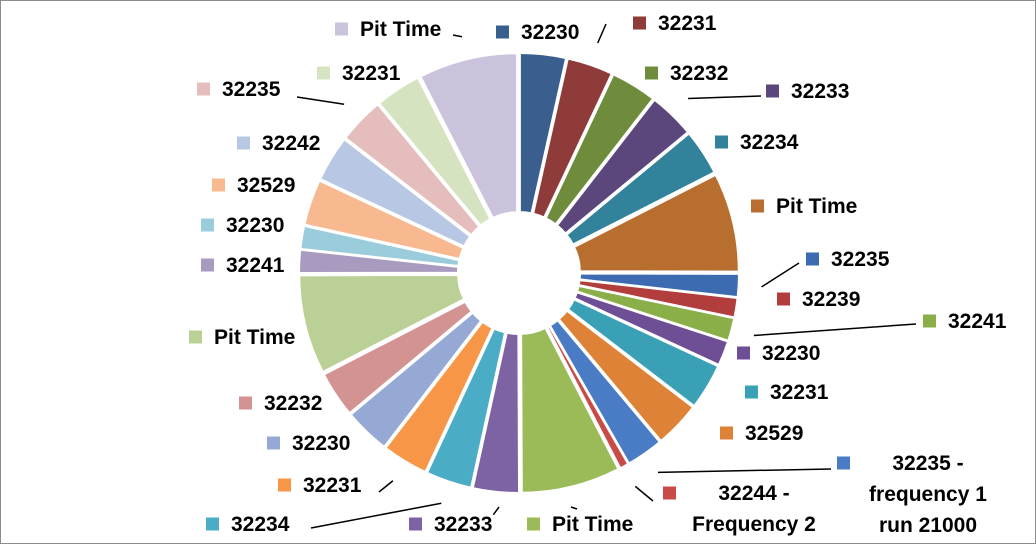  What do you see at coordinates (321, 443) in the screenshot?
I see `data-label-text-19: 32230` at bounding box center [321, 443].